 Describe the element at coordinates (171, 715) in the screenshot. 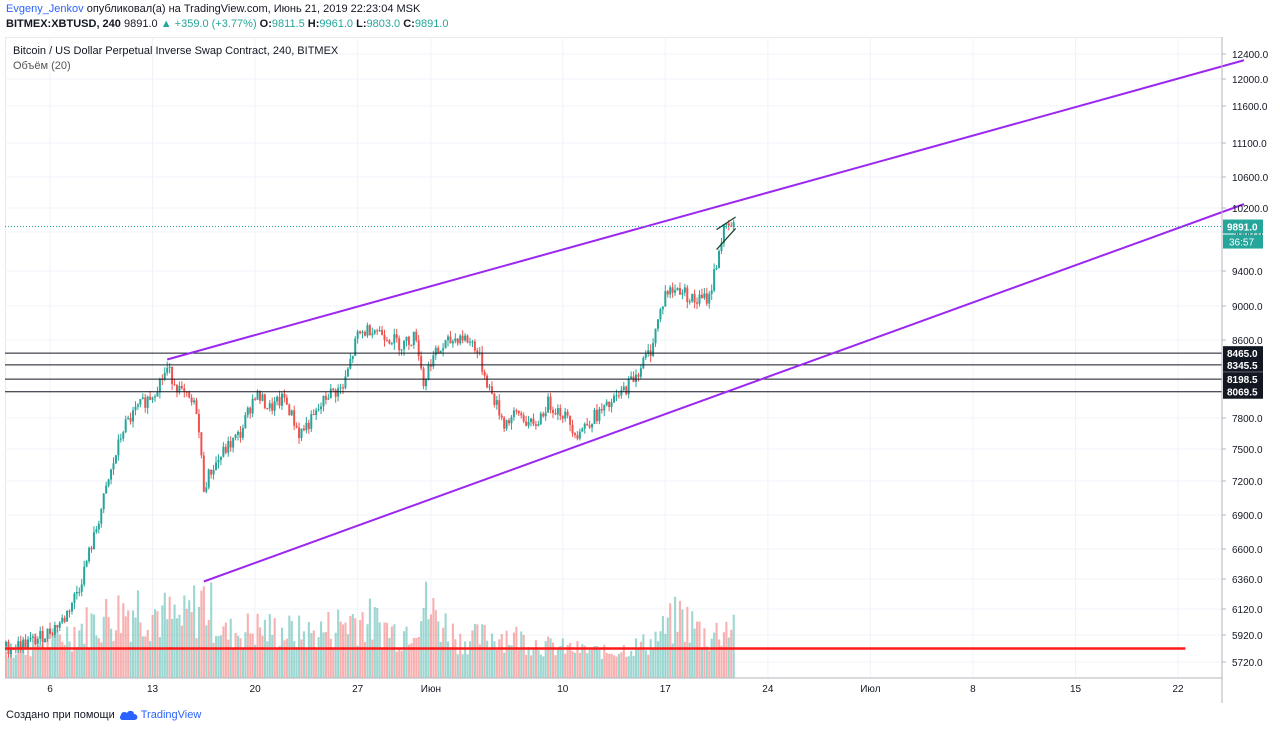

I see `tradingview-link: TradingView` at that location.